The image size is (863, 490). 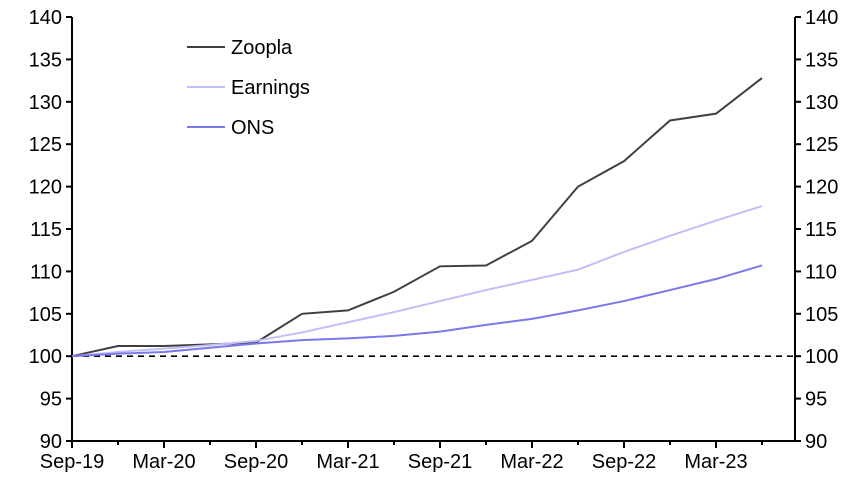 I want to click on x-tick-label: Sep-20, so click(x=256, y=462).